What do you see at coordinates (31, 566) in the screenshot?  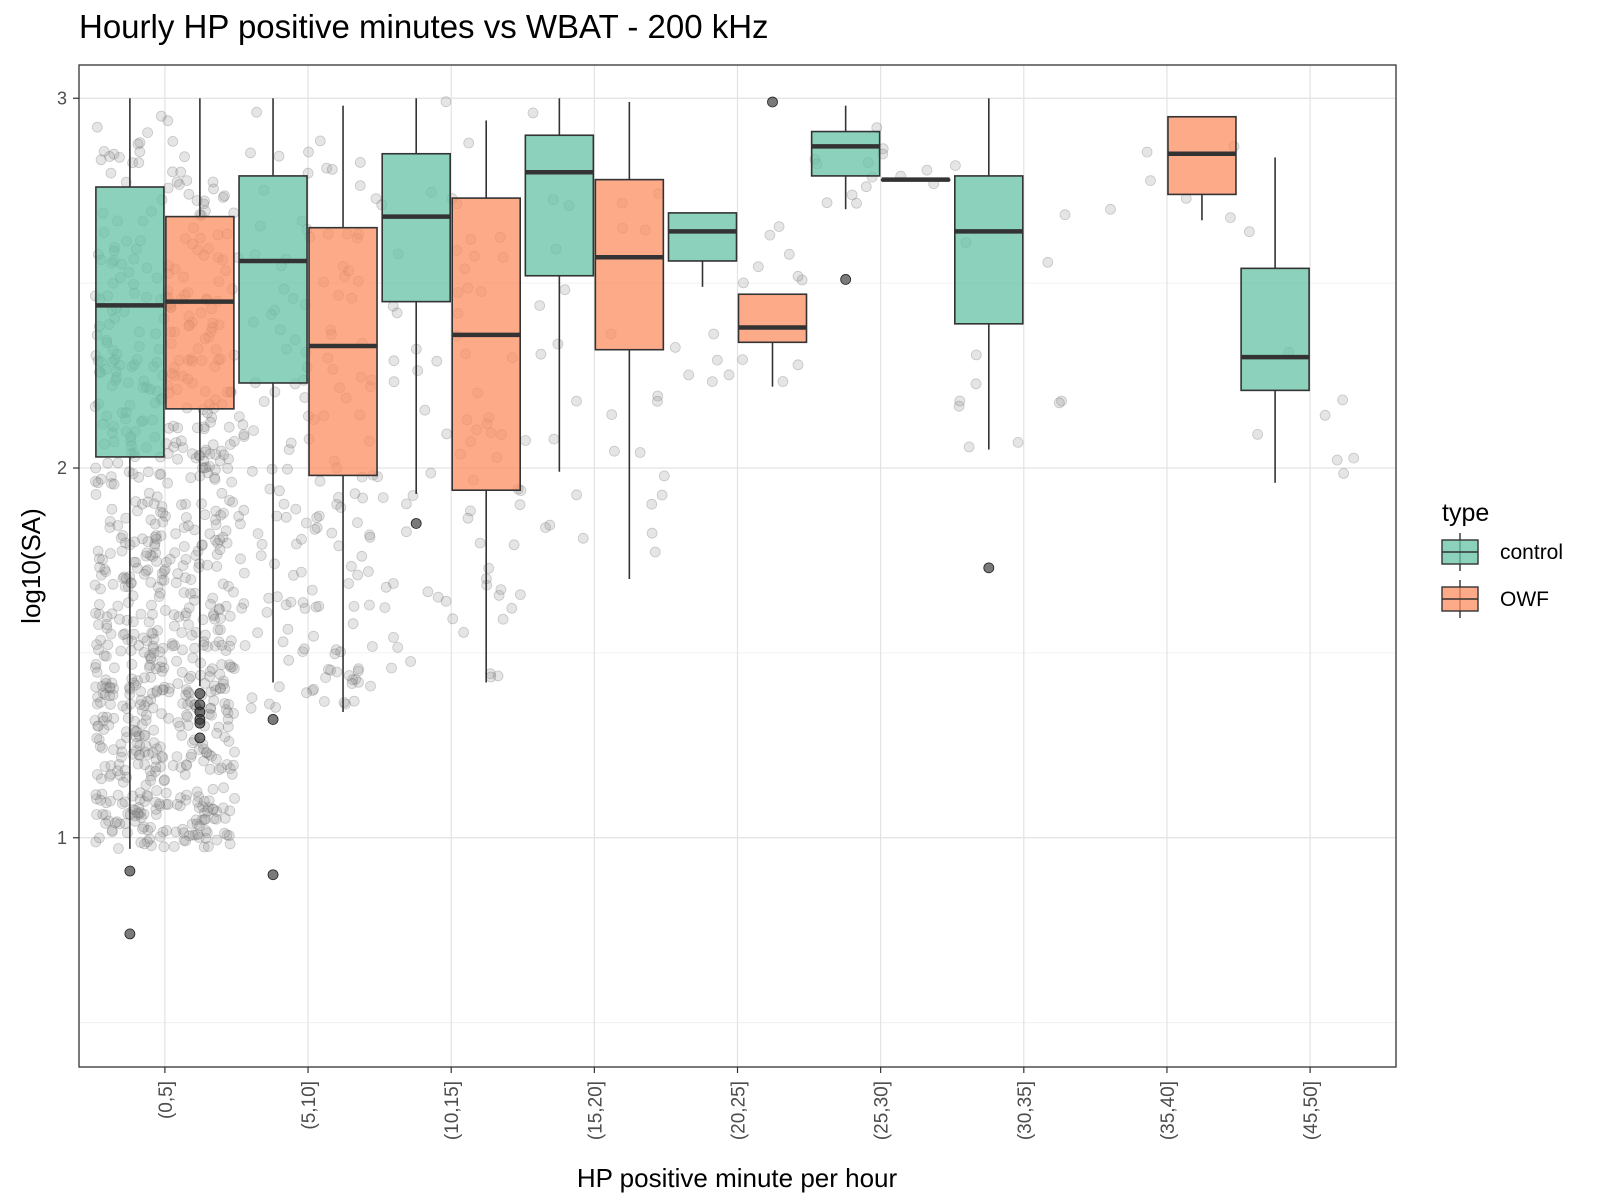 I see `y-axis-title: log10(SA)` at bounding box center [31, 566].